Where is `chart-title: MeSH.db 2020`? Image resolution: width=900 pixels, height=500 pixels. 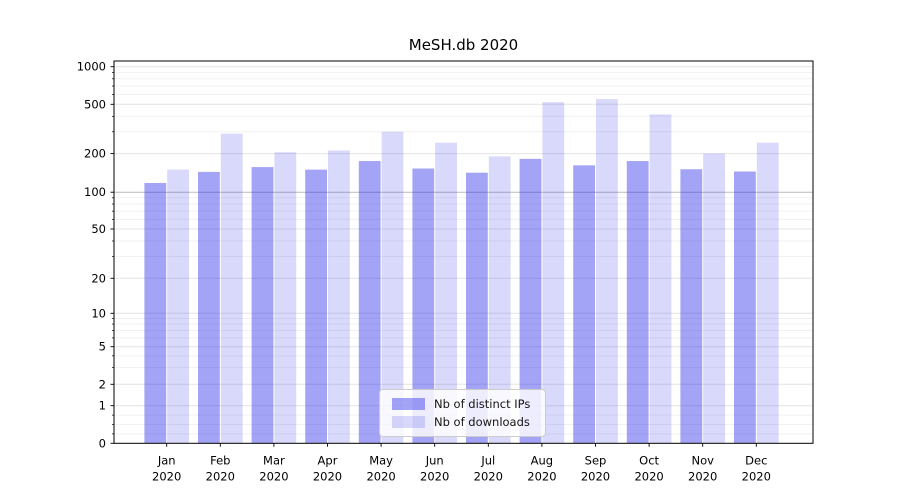
chart-title: MeSH.db 2020 is located at coordinates (463, 45).